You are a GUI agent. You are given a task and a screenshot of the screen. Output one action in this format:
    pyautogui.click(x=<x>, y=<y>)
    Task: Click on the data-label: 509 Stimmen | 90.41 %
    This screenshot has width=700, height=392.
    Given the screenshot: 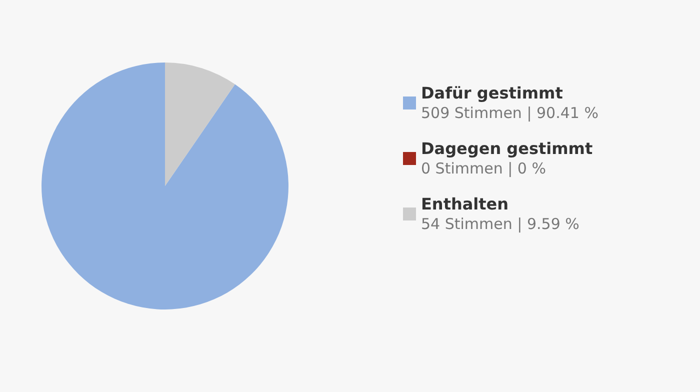 What is the action you would take?
    pyautogui.click(x=509, y=113)
    